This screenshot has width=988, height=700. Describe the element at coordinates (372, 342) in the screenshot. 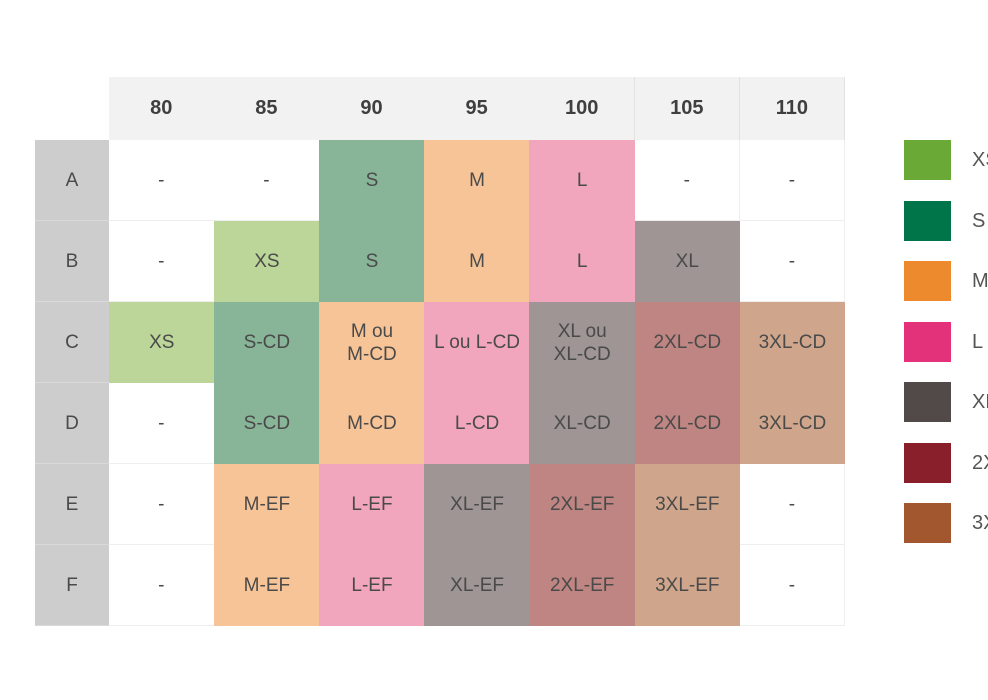

I see `size-cell: M ou M-CD` at that location.